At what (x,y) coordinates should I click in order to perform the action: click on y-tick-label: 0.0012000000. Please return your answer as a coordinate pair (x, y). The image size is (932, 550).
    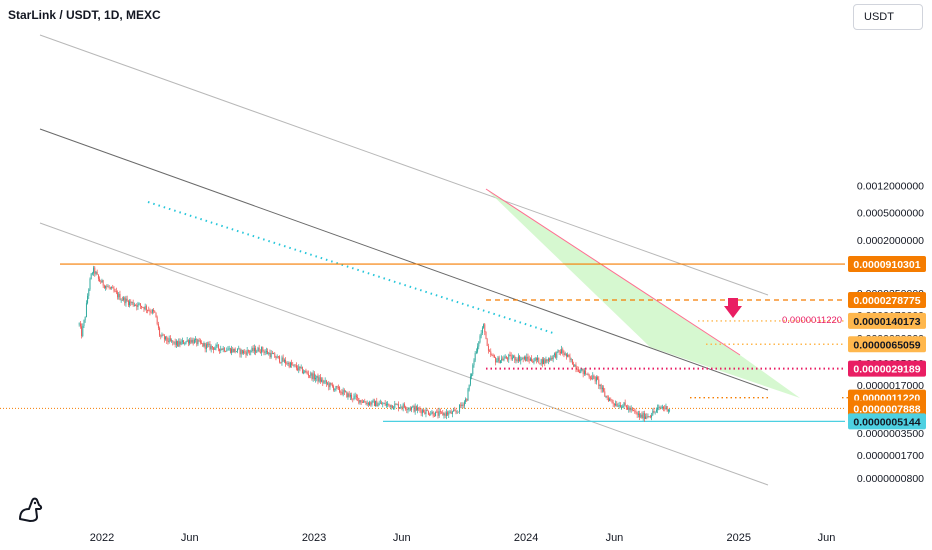
    Looking at the image, I should click on (890, 187).